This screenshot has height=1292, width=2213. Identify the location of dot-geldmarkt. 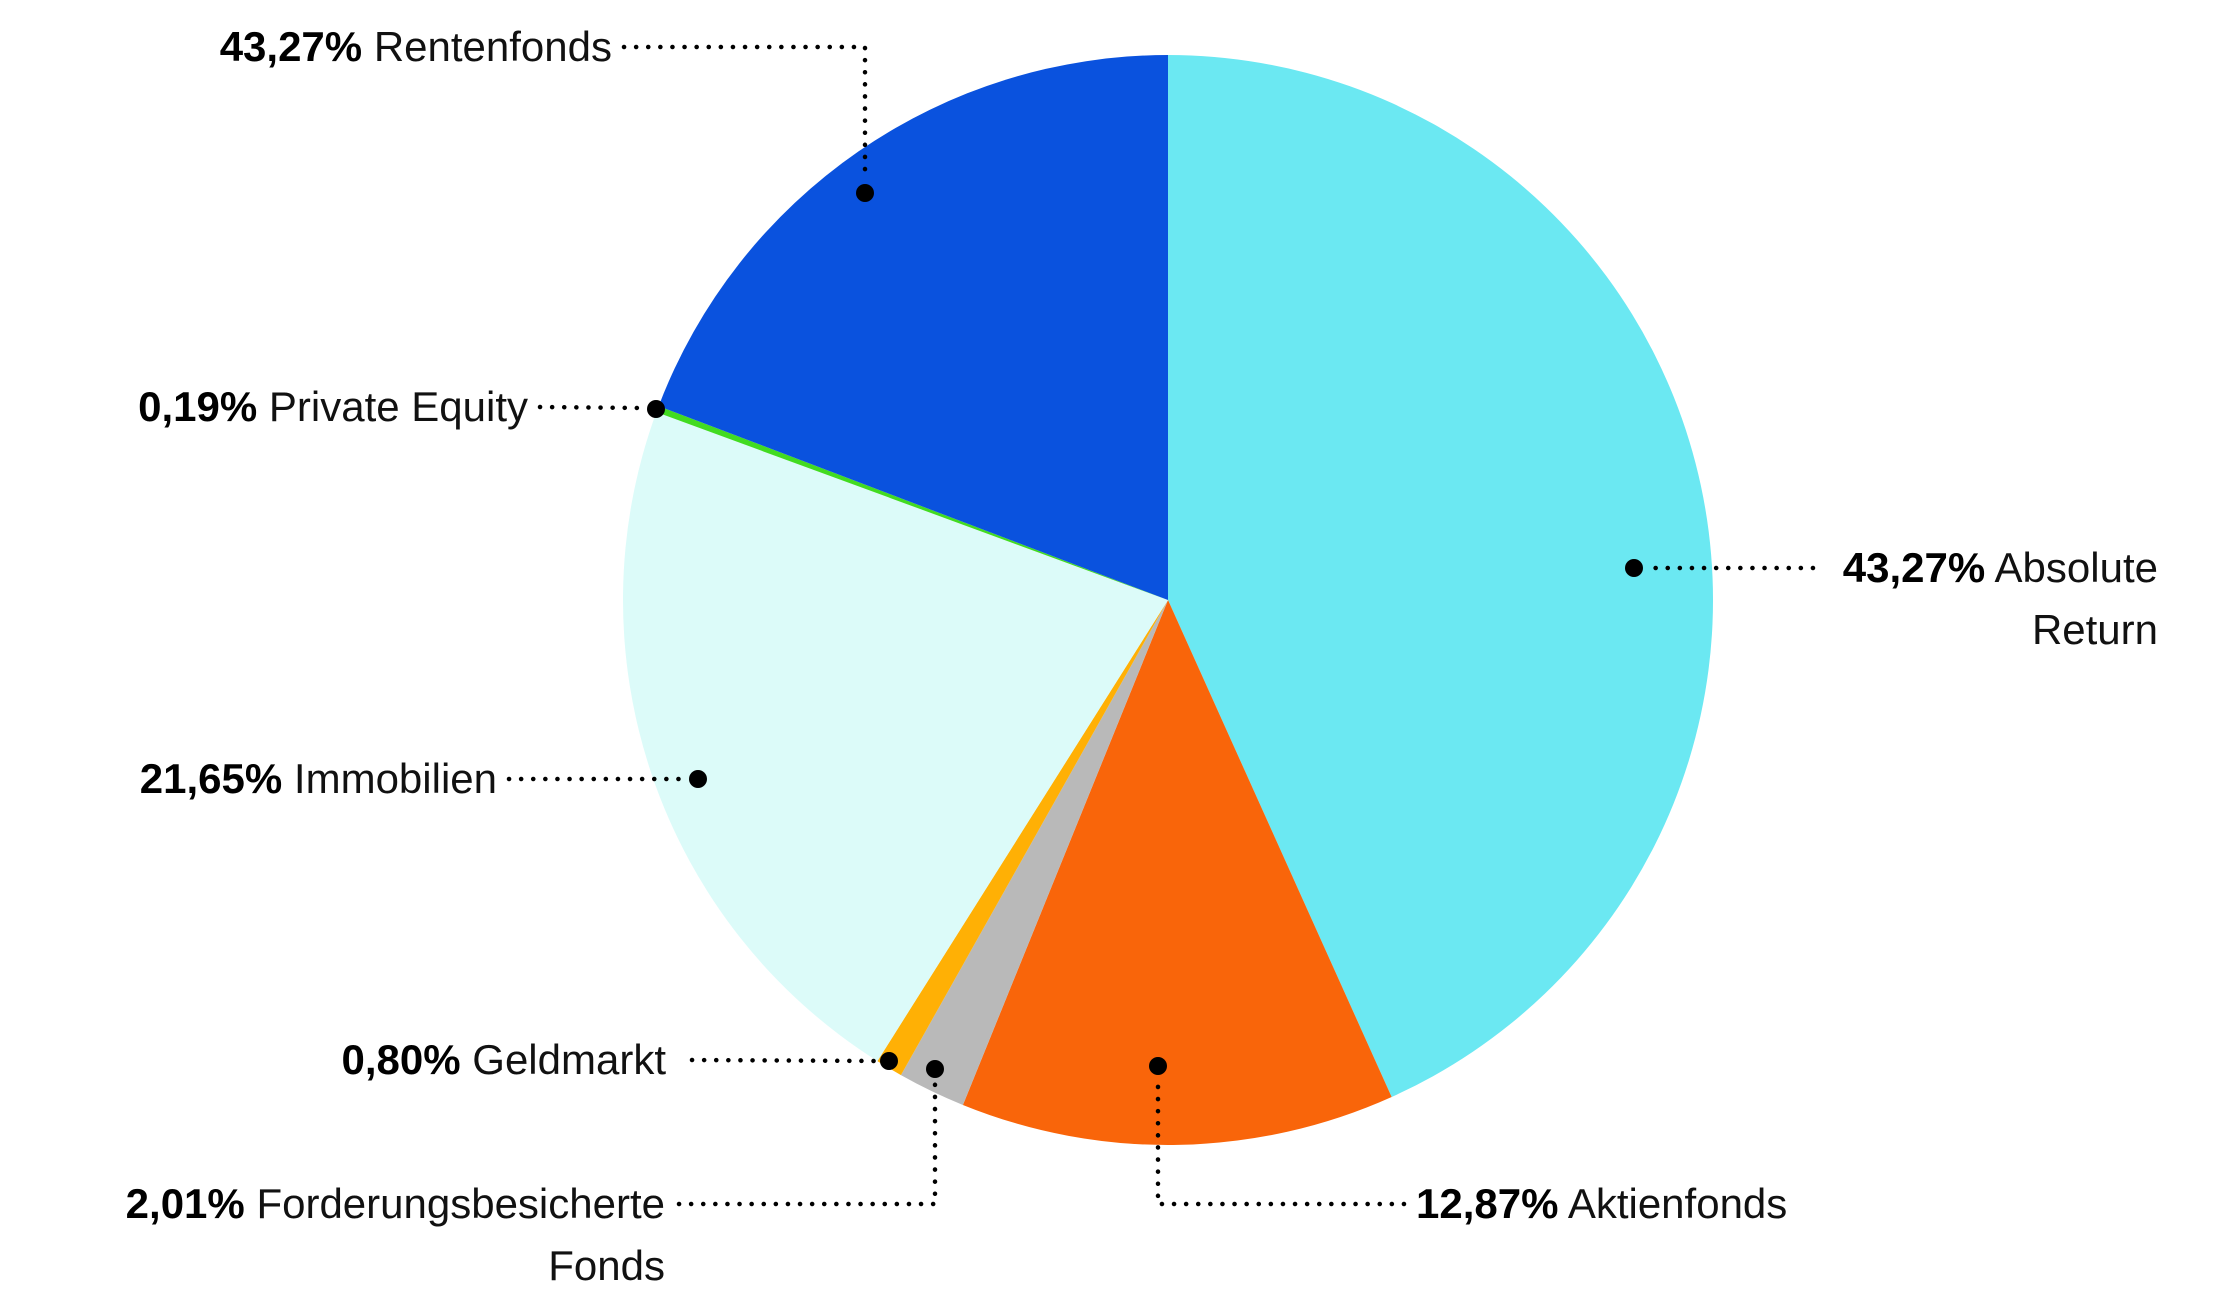
(889, 1061).